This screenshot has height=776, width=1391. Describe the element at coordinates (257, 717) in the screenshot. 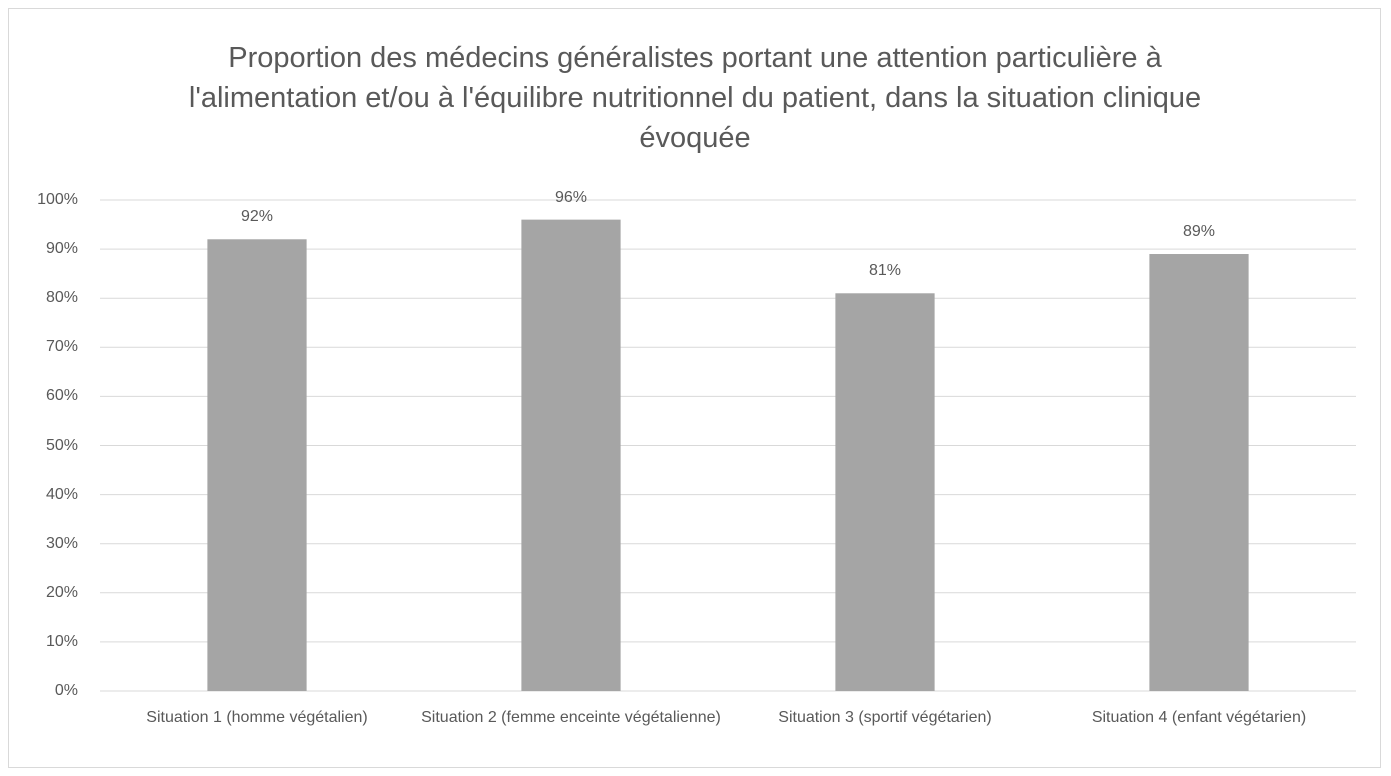

I see `x-tick-label: Situation 1 (homme végétalien)` at that location.